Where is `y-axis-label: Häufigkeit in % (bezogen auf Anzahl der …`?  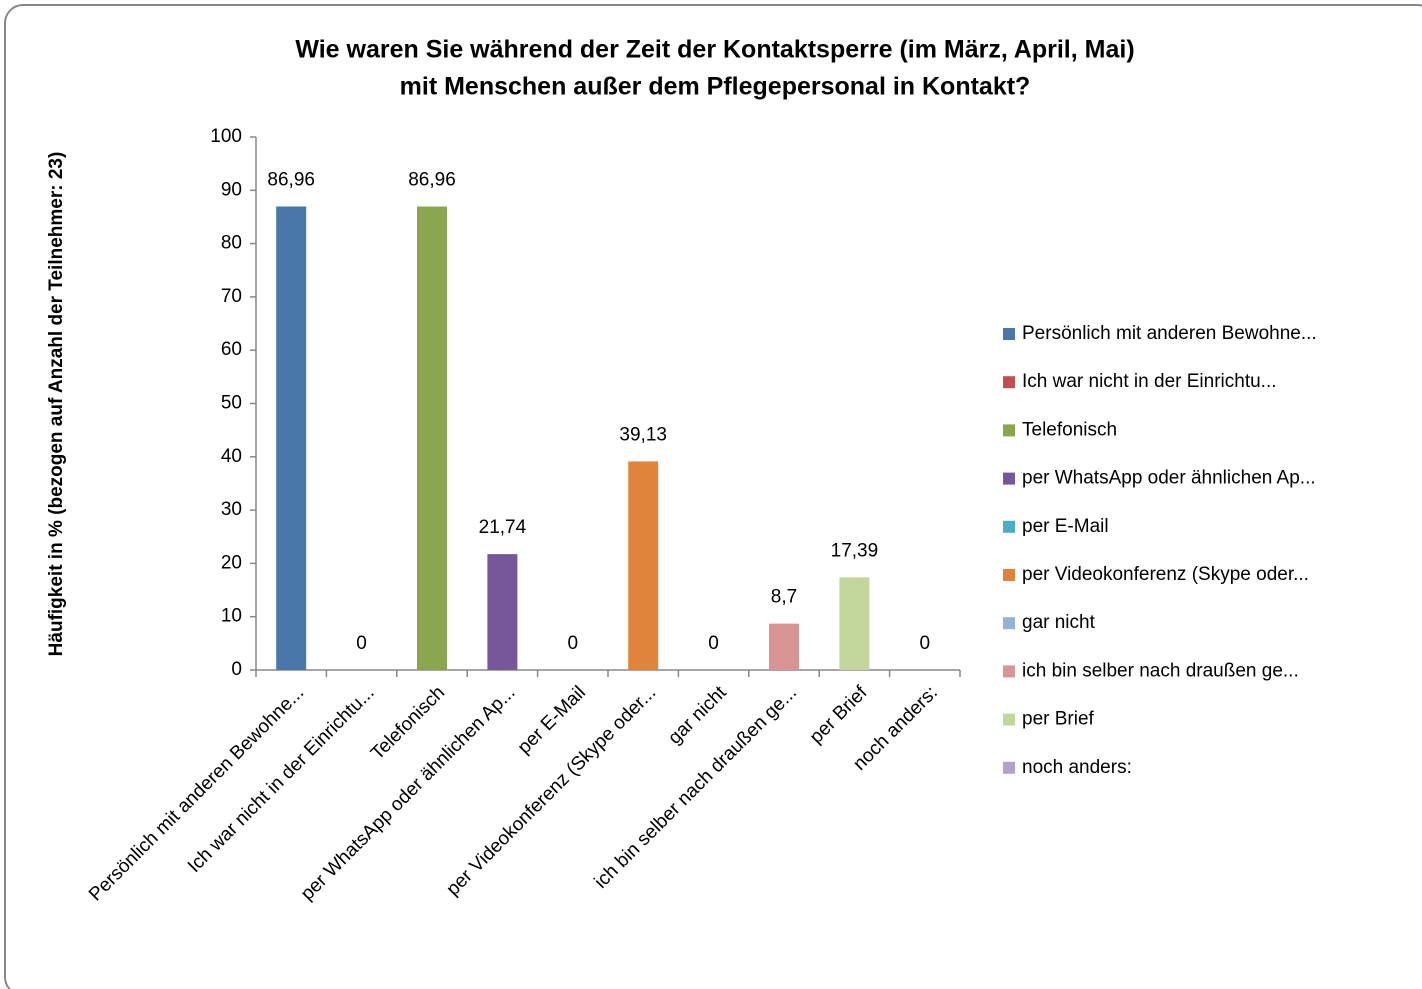
y-axis-label: Häufigkeit in % (bezogen auf Anzahl der … is located at coordinates (56, 404).